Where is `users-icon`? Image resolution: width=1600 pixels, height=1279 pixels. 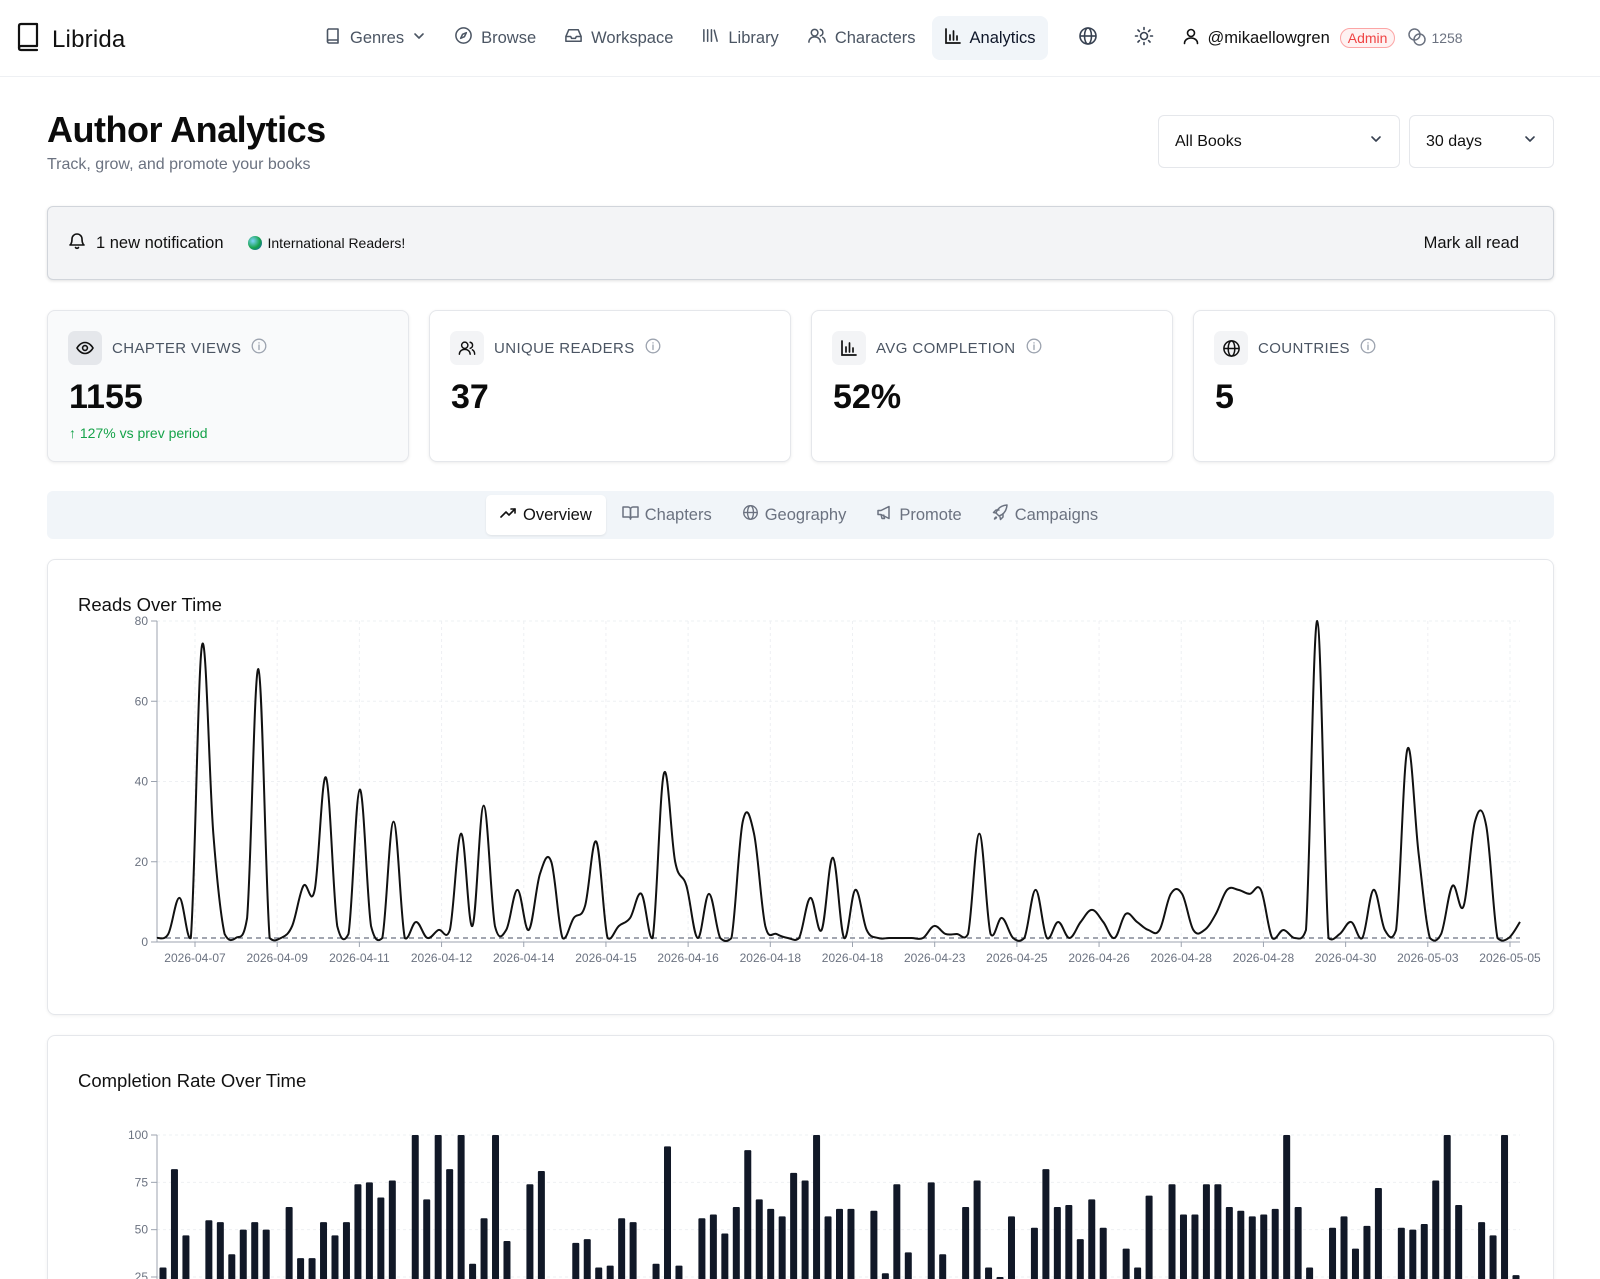 users-icon is located at coordinates (467, 348).